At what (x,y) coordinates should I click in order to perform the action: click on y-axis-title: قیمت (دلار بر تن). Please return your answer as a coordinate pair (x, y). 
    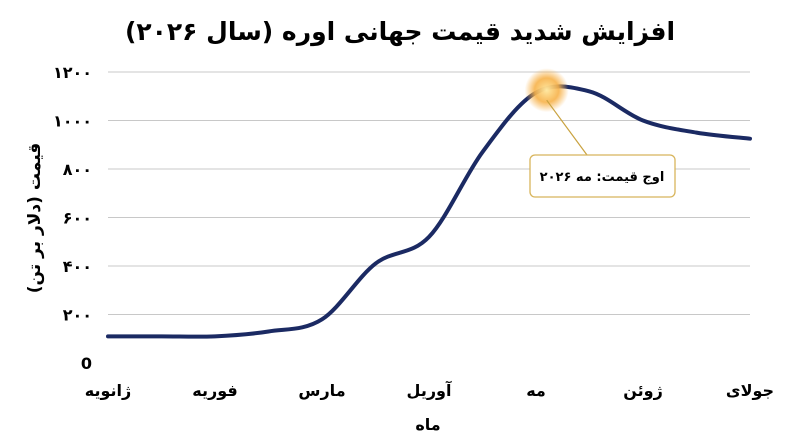
    Looking at the image, I should click on (35, 218).